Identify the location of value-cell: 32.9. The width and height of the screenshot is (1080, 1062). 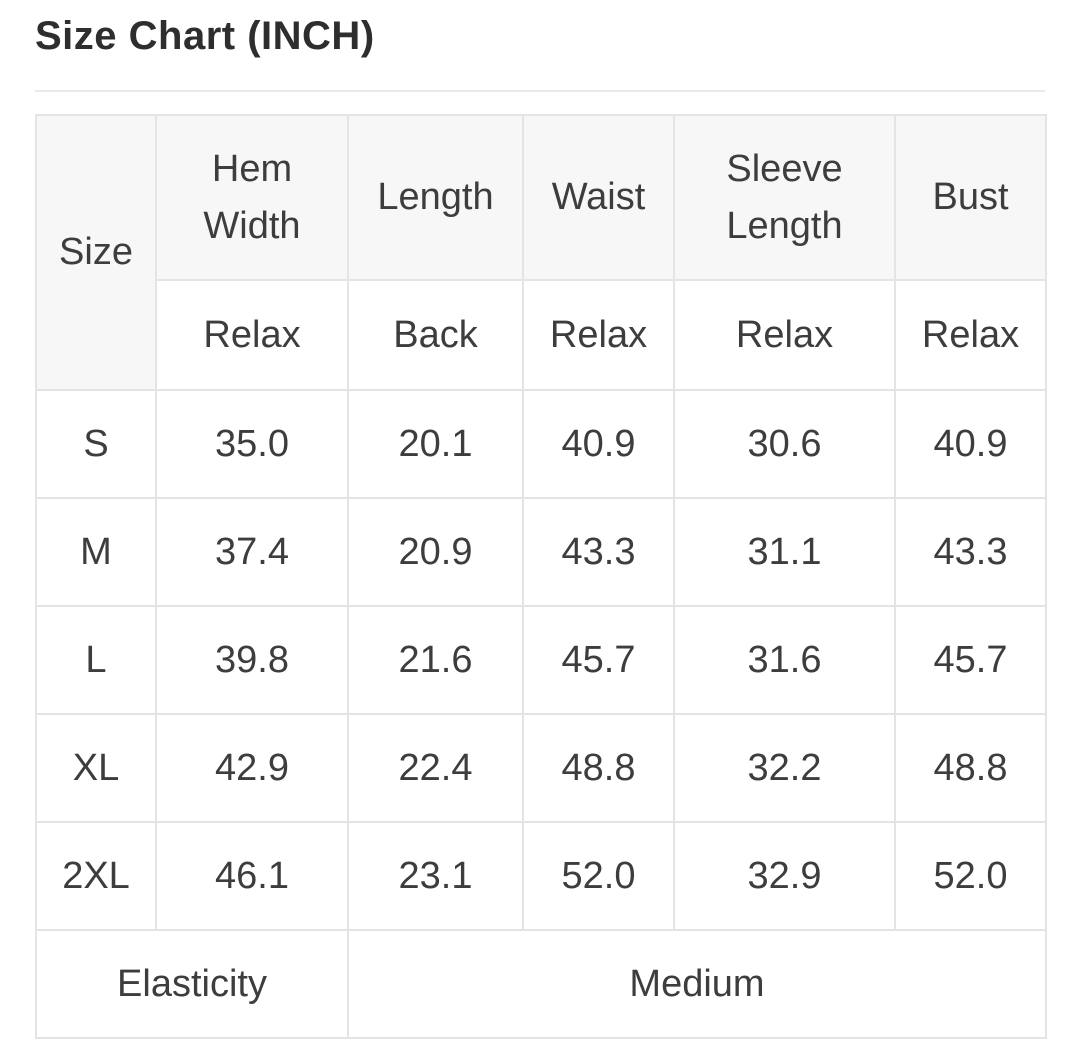
(784, 876).